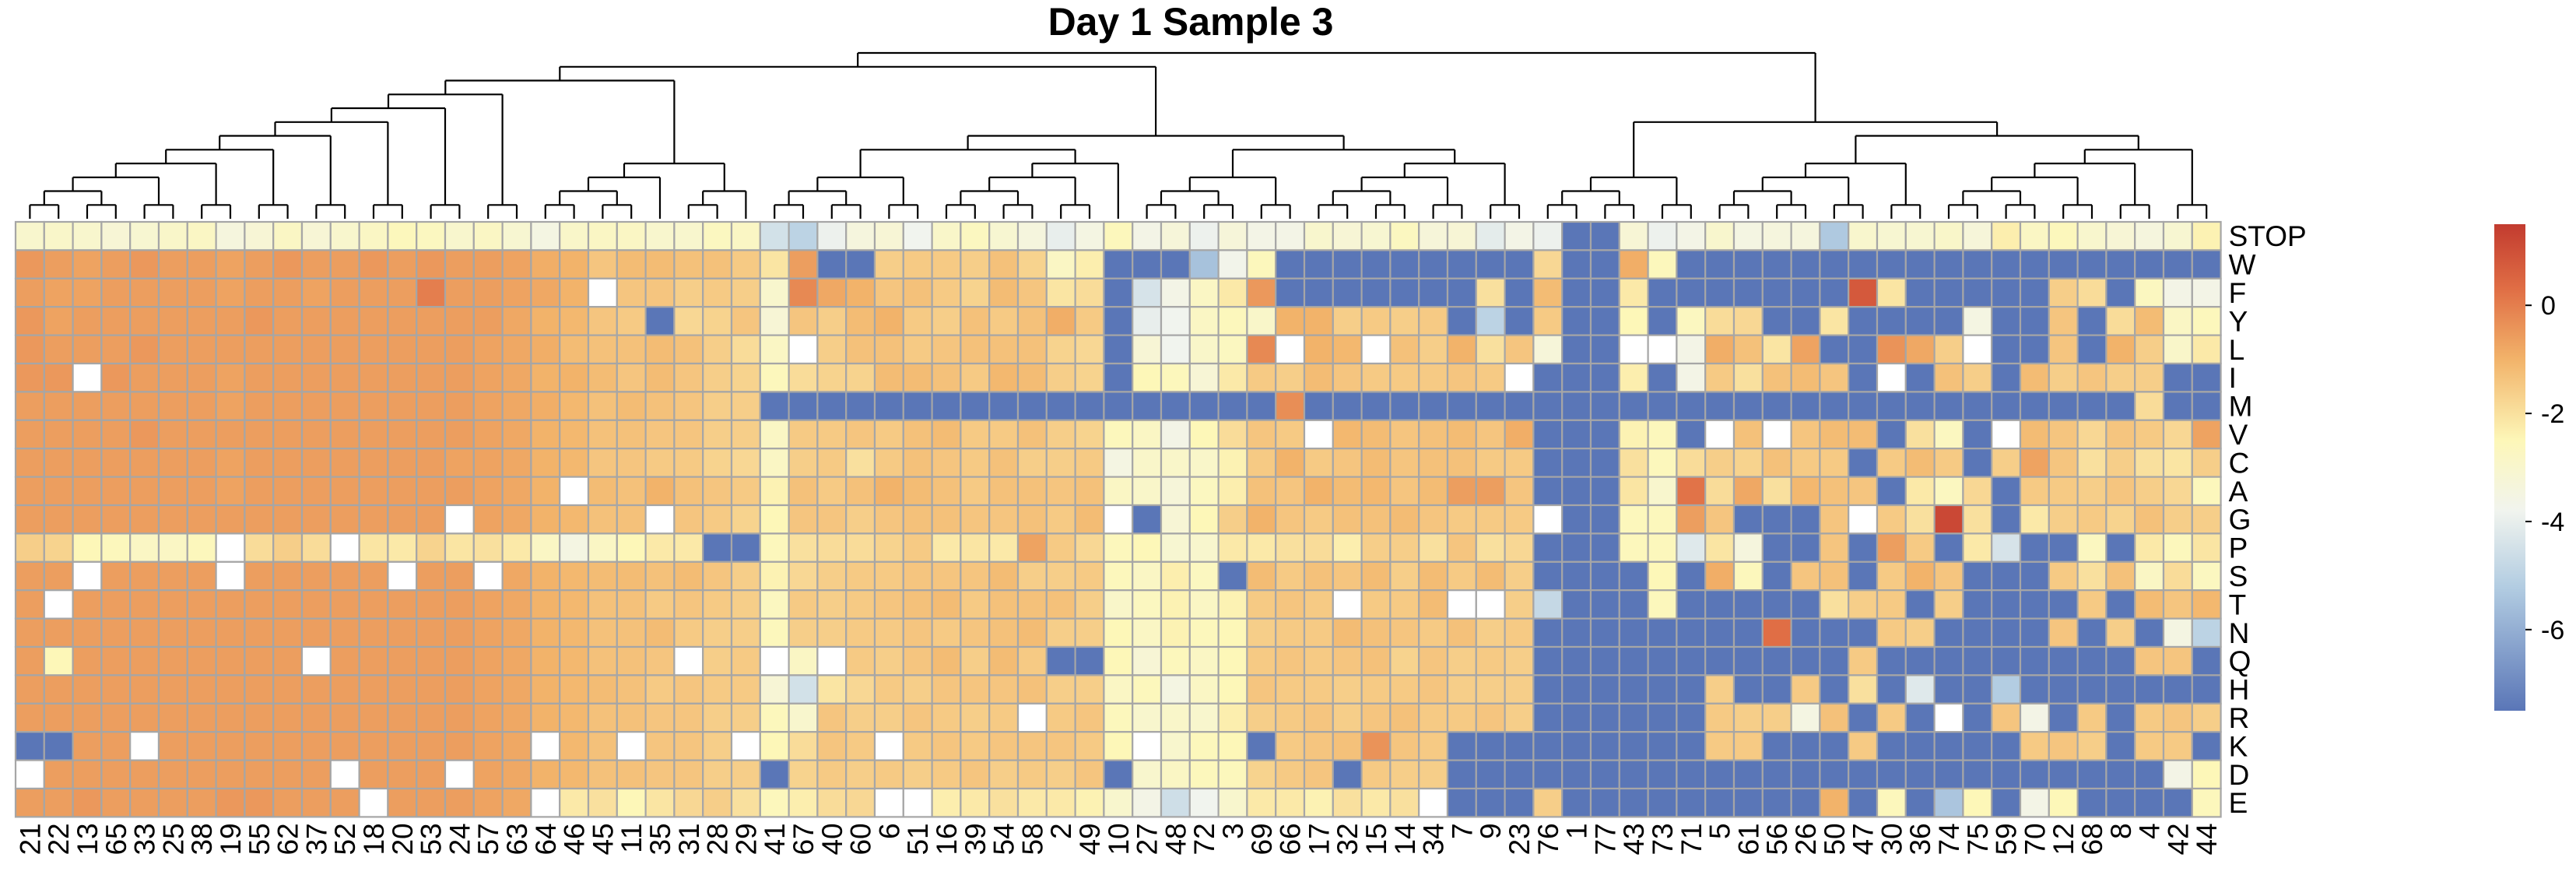 This screenshot has width=2576, height=889. Describe the element at coordinates (1032, 839) in the screenshot. I see `column-label: 58` at that location.